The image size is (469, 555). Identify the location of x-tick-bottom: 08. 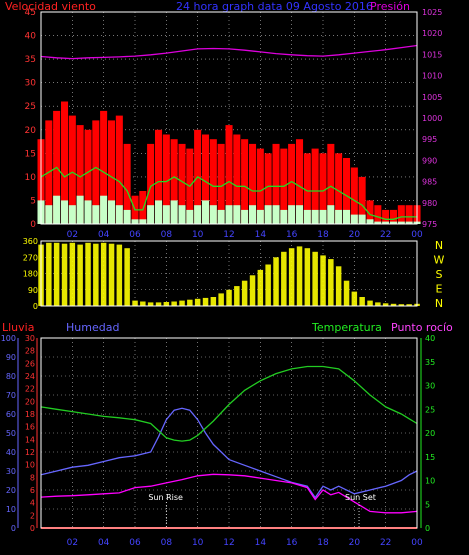
(167, 543).